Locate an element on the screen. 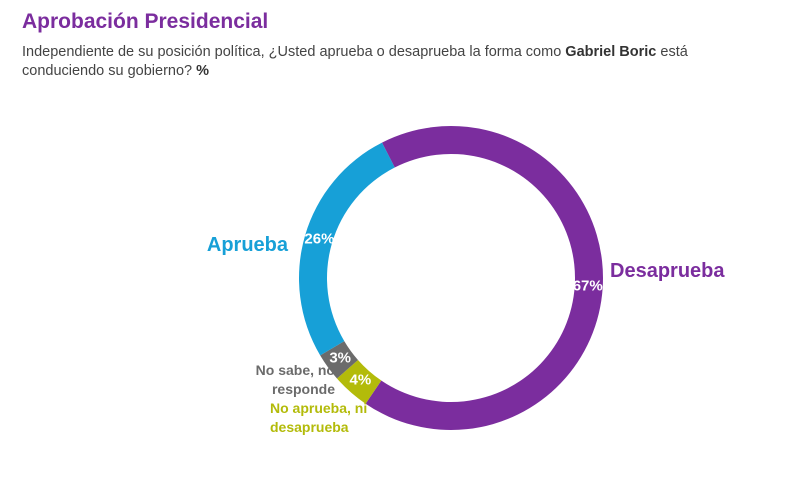 The width and height of the screenshot is (790, 481). category-label: No aprueba, ni desaprueba is located at coordinates (319, 417).